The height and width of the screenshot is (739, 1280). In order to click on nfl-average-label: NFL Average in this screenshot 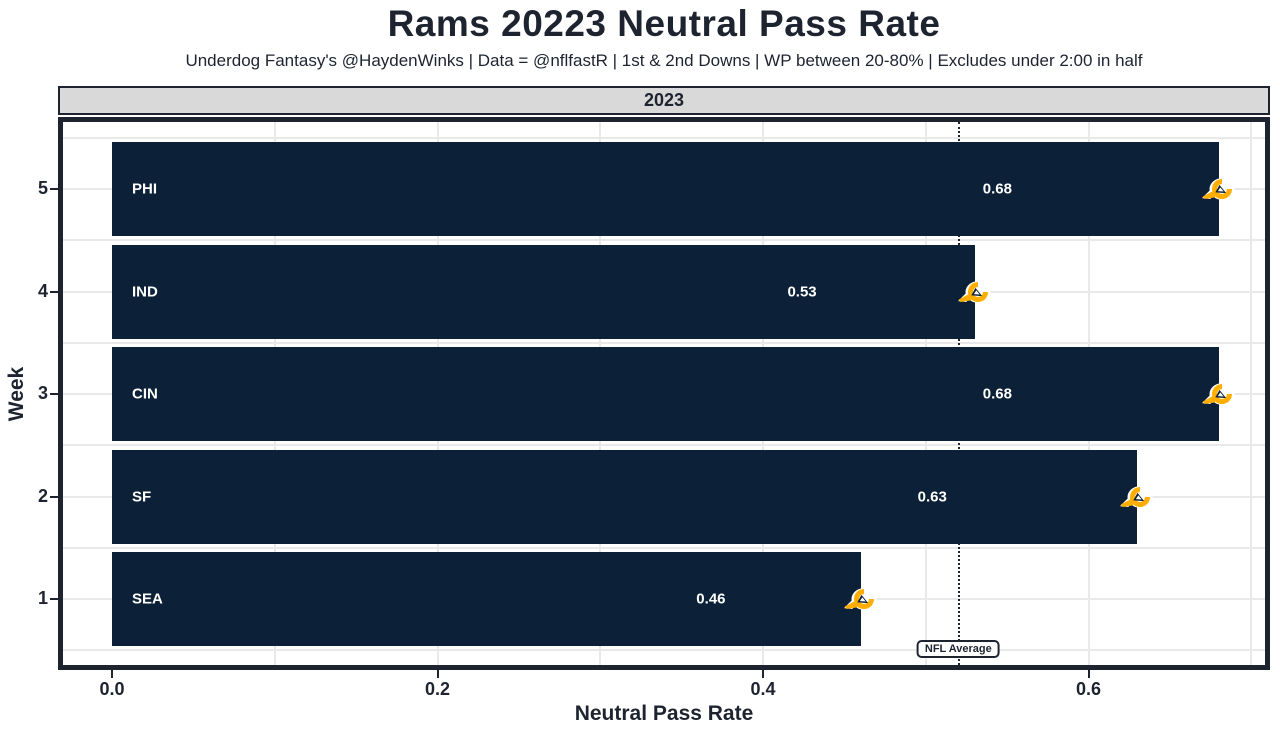, I will do `click(958, 649)`.